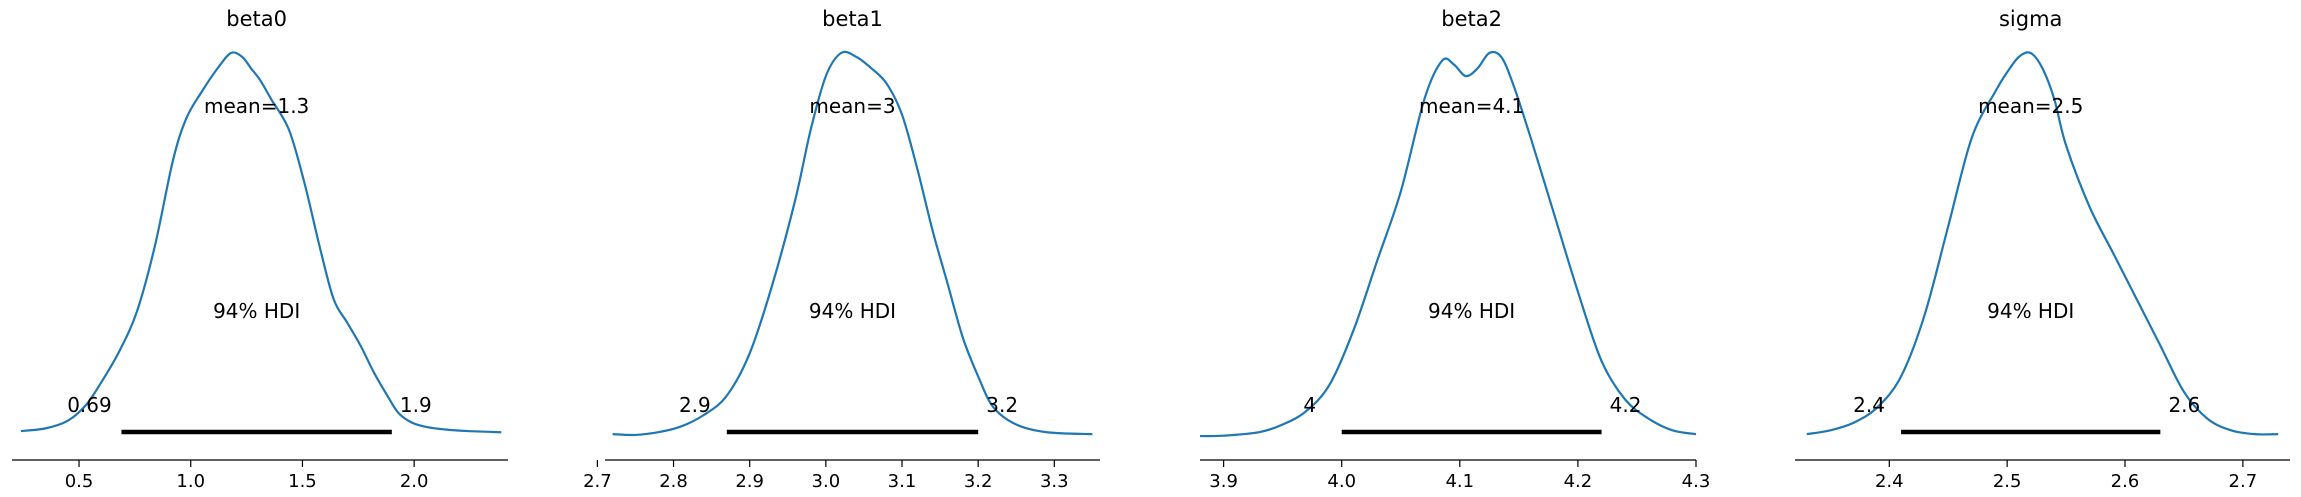 The width and height of the screenshot is (2301, 497). Describe the element at coordinates (302, 481) in the screenshot. I see `x-tick-label: 1.5` at that location.